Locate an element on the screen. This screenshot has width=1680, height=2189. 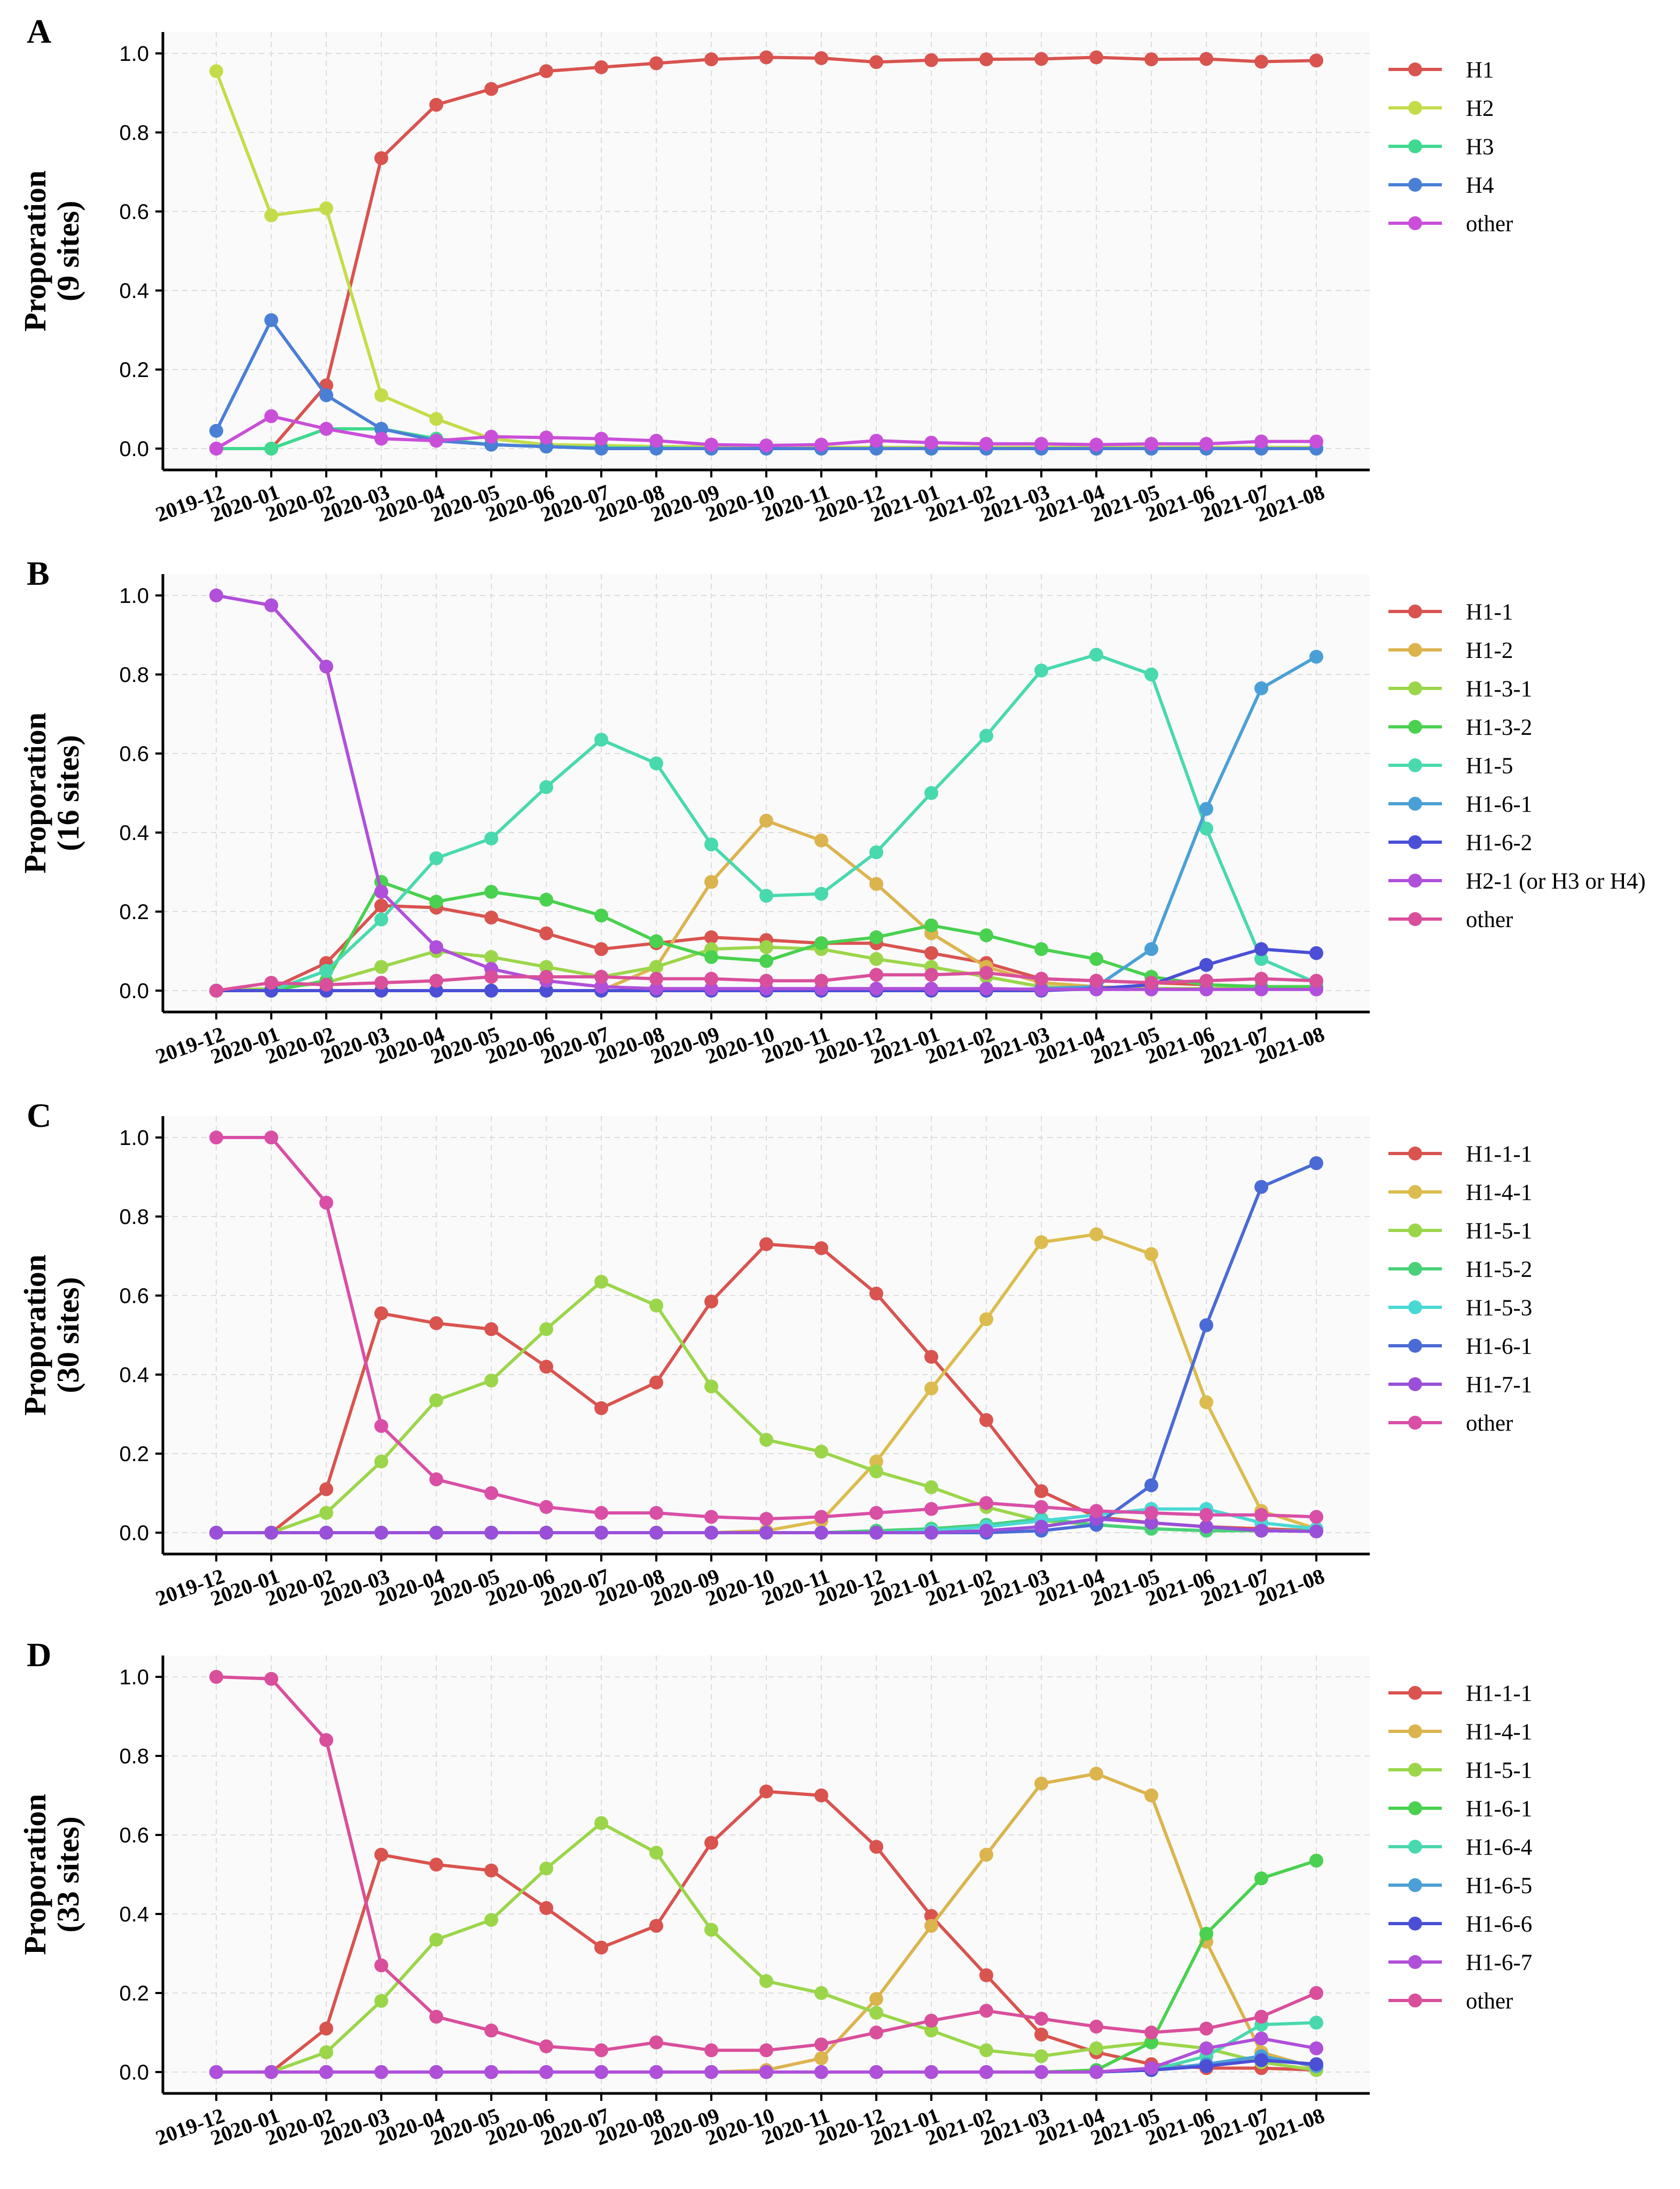
y-axis-label: (30 sites) is located at coordinates (68, 1335).